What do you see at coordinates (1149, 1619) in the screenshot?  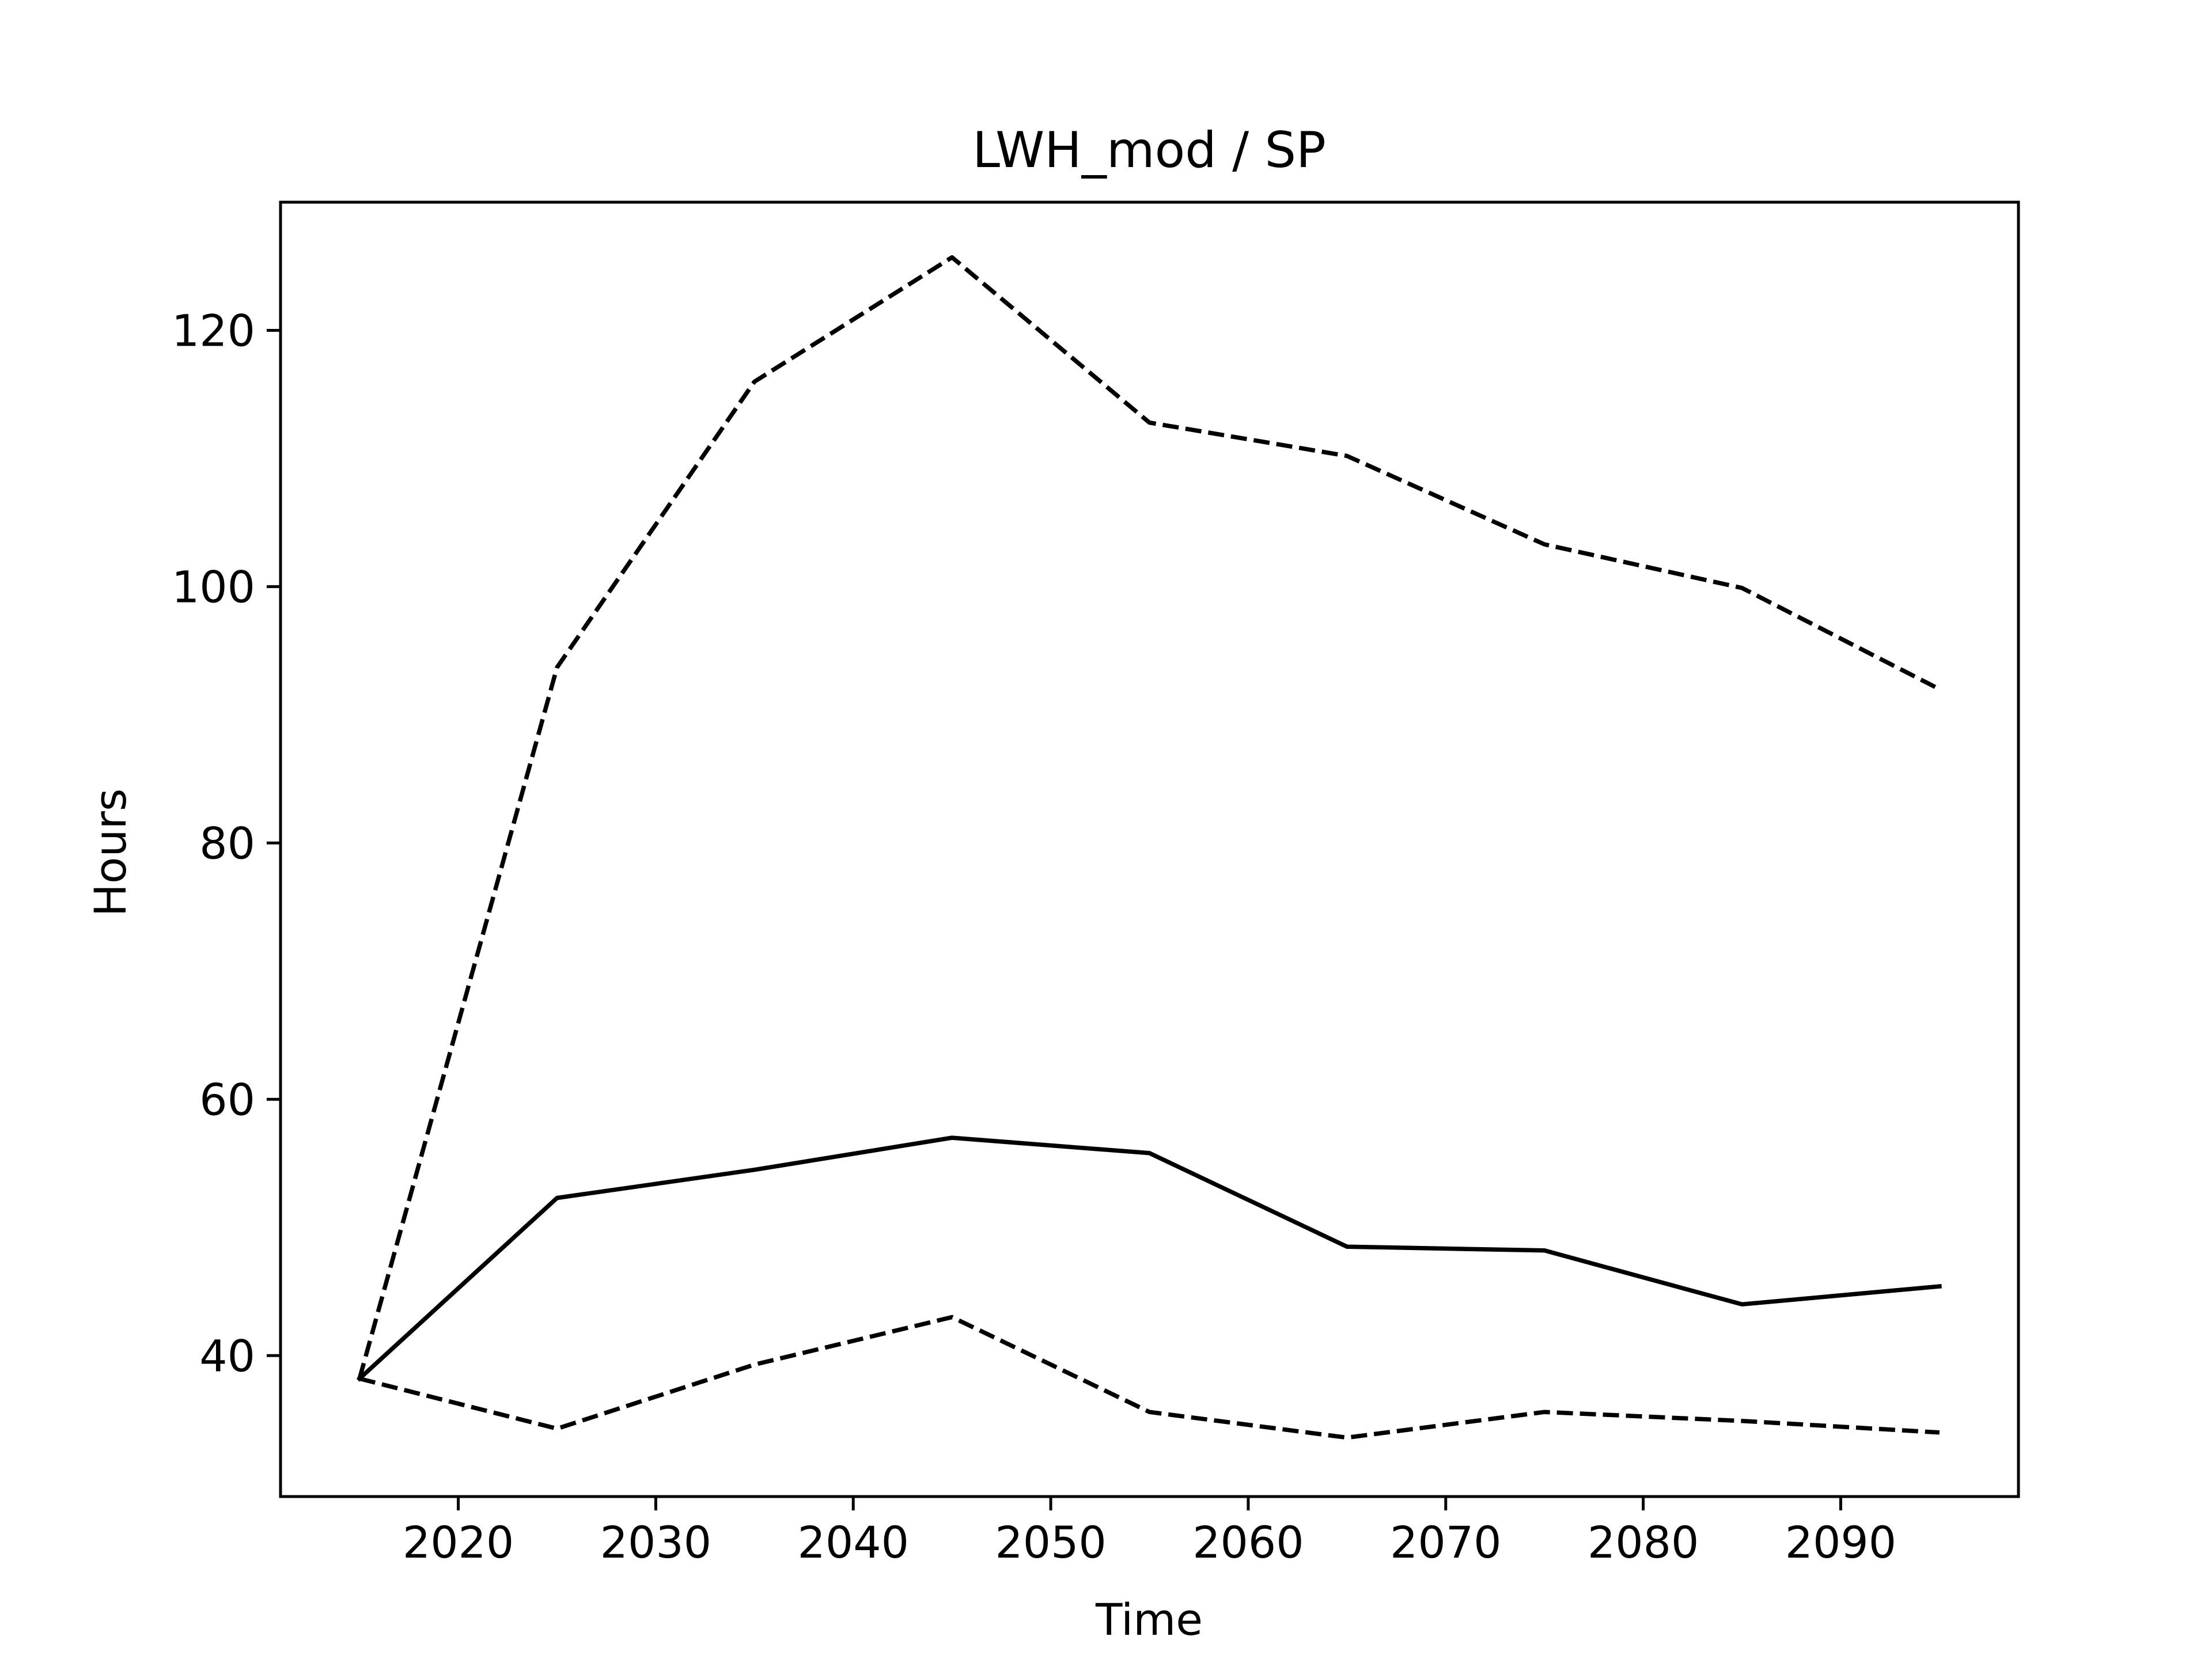 I see `x-axis-label: Time` at bounding box center [1149, 1619].